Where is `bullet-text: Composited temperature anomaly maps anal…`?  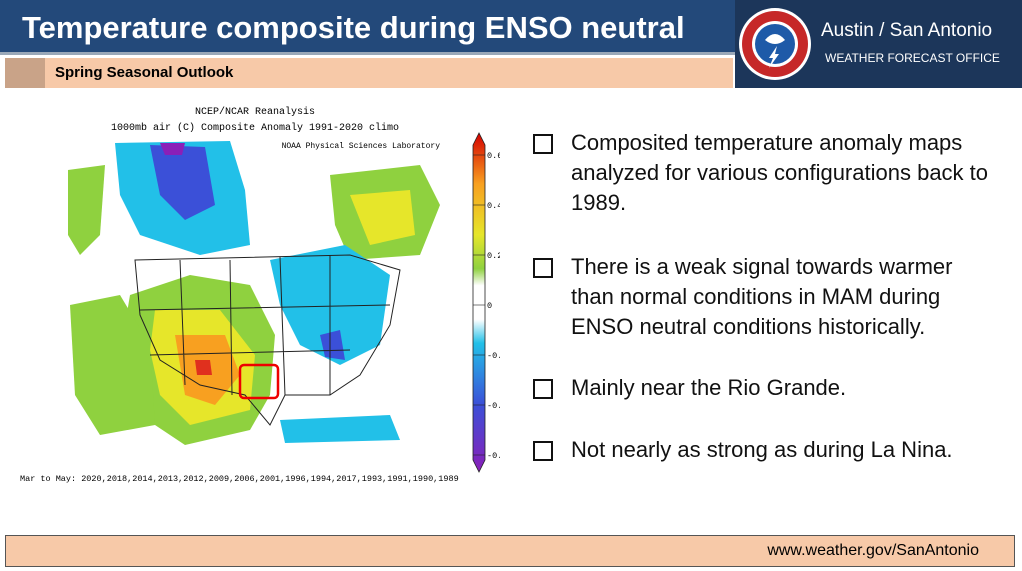 bullet-text: Composited temperature anomaly maps anal… is located at coordinates (780, 172).